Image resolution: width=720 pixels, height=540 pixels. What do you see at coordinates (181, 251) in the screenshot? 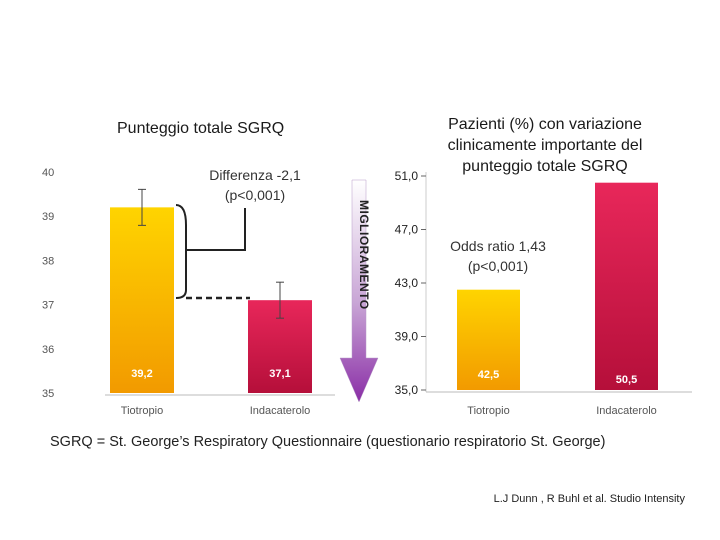
I see `bracket-tiotropio` at bounding box center [181, 251].